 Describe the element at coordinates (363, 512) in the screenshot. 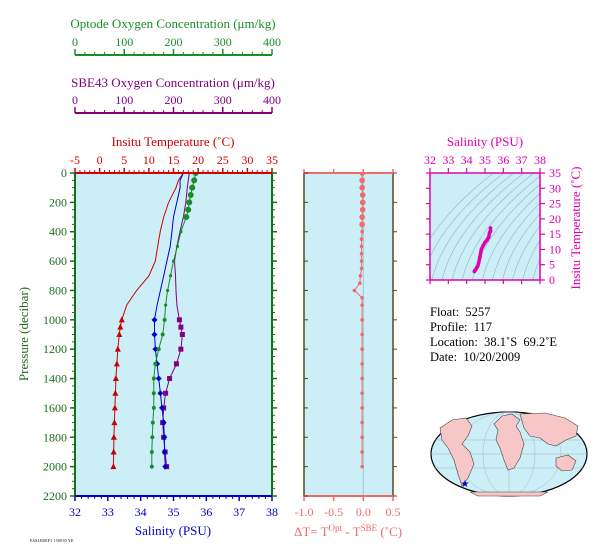

I see `delta-tick-label: 0.0` at that location.